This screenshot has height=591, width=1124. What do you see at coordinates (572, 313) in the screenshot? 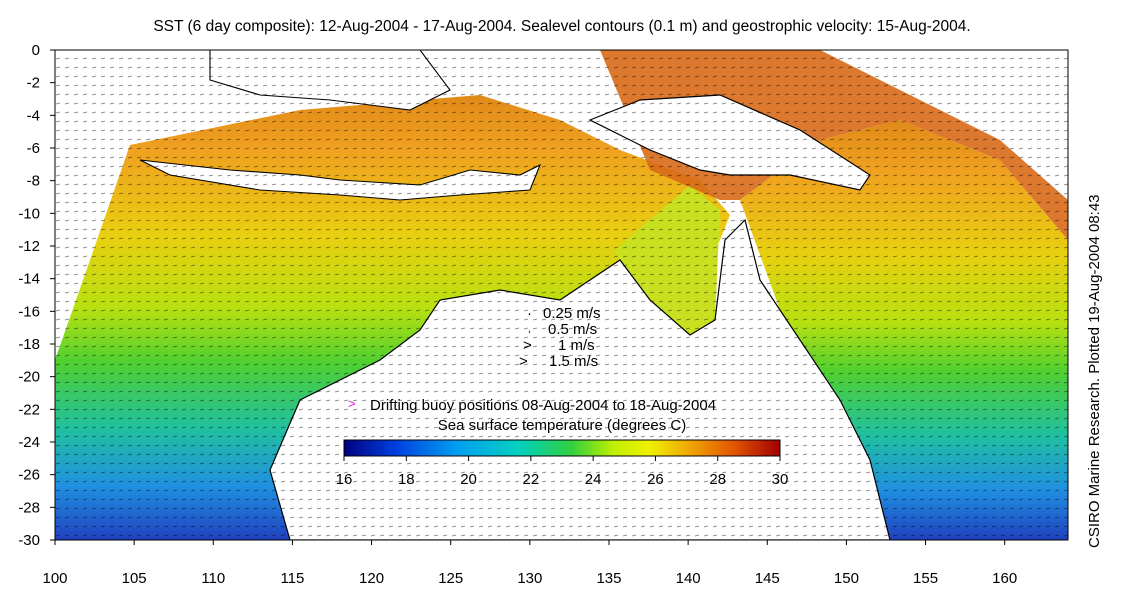
I see `legend-label-025: 0.25 m/s` at bounding box center [572, 313].